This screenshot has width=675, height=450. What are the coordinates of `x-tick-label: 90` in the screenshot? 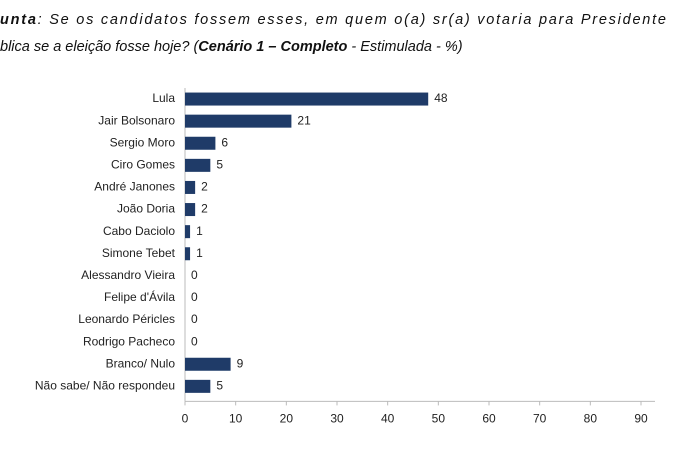 It's located at (641, 419).